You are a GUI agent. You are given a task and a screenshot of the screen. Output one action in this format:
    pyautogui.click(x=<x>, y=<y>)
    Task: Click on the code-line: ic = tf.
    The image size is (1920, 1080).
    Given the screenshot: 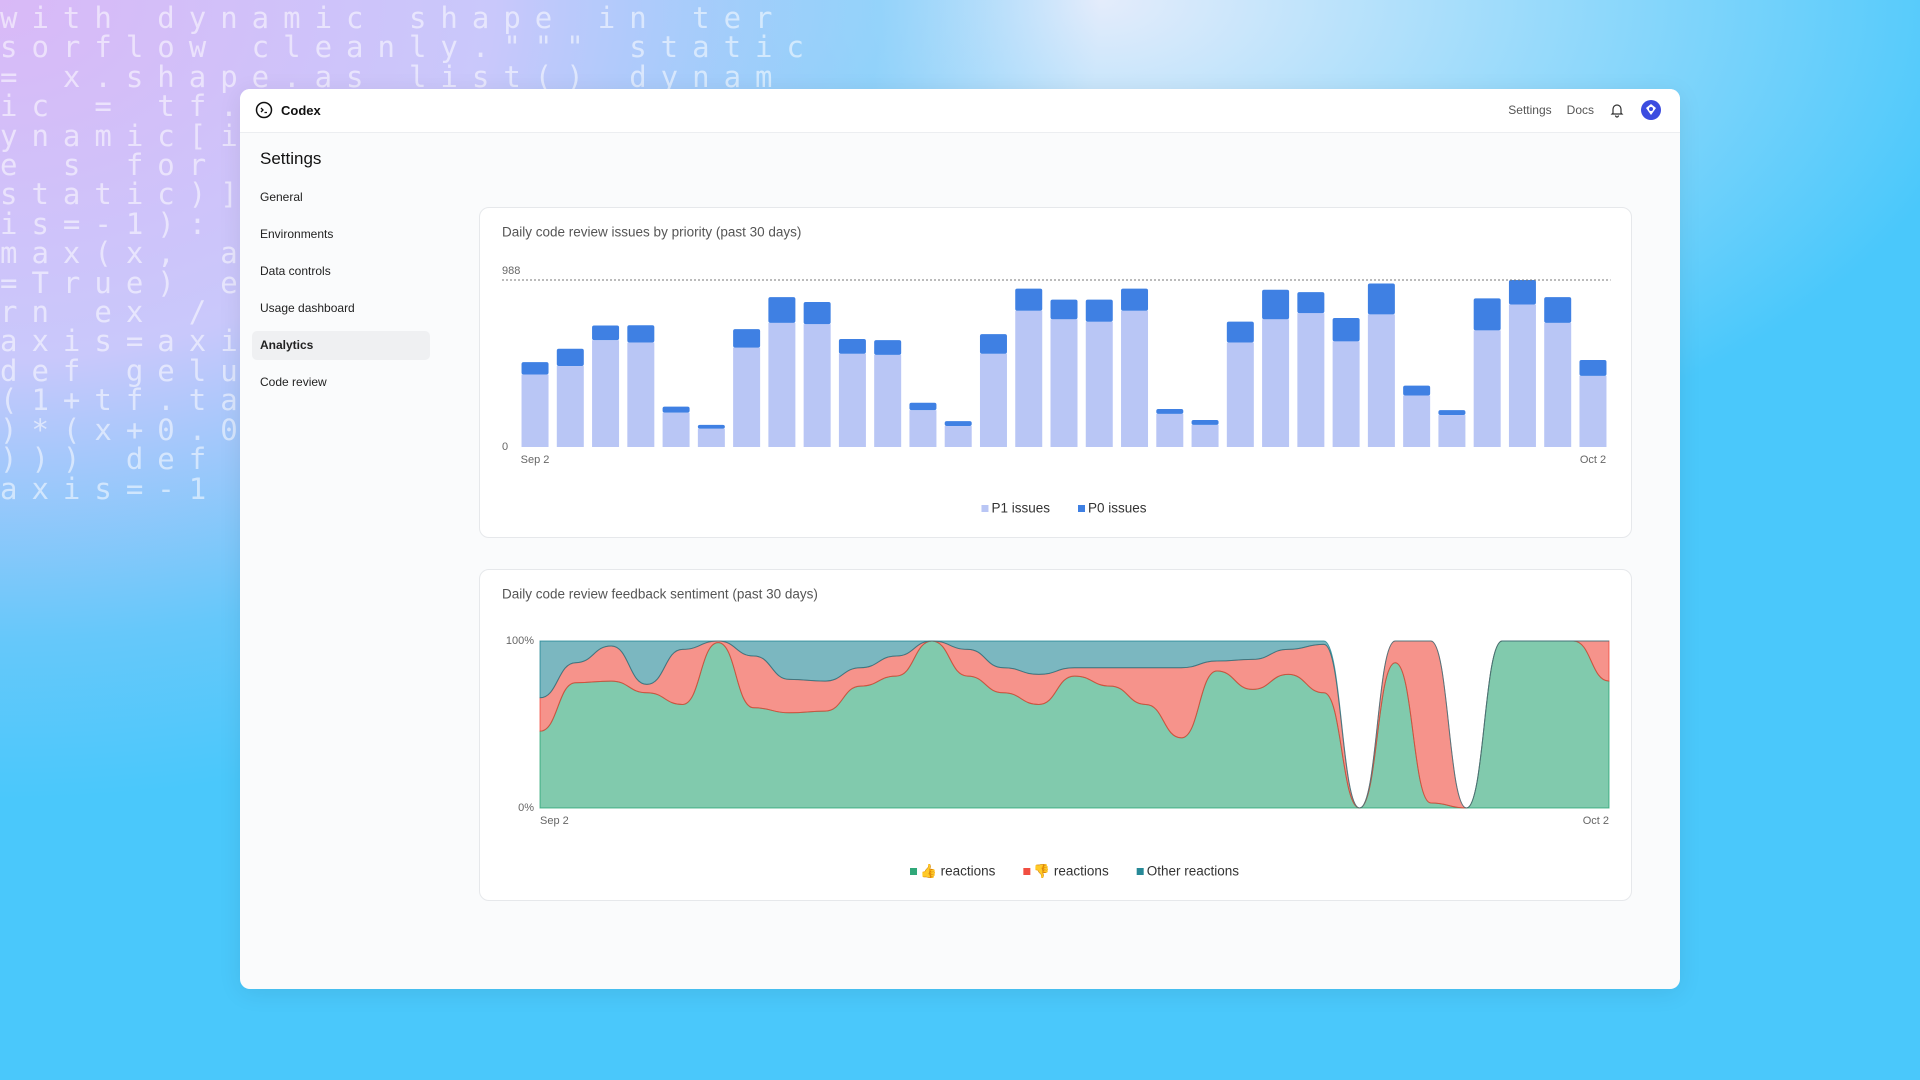 What is the action you would take?
    pyautogui.click(x=126, y=106)
    